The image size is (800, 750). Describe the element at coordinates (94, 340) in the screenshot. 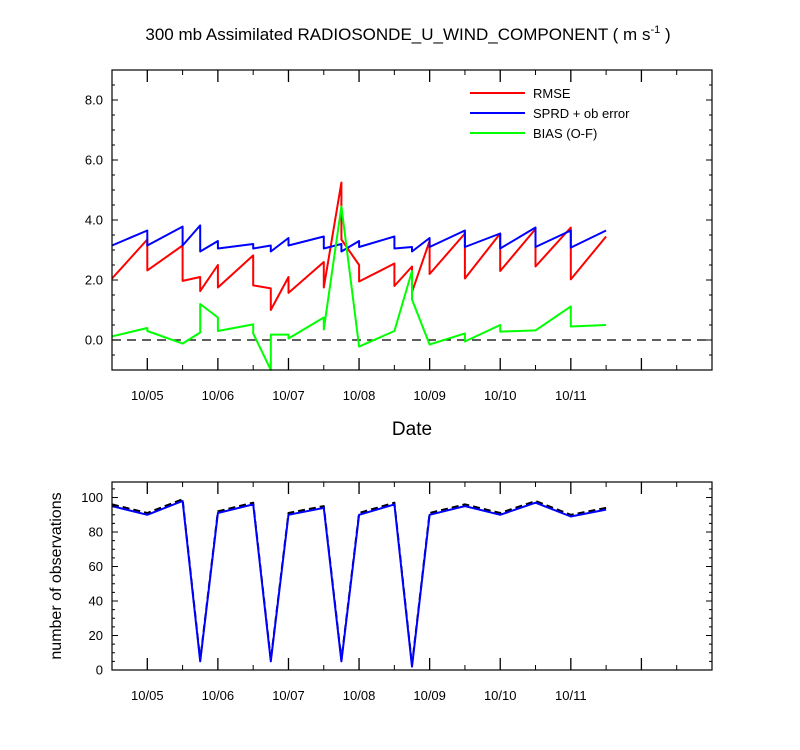

I see `y-tick-label: 0.0` at that location.